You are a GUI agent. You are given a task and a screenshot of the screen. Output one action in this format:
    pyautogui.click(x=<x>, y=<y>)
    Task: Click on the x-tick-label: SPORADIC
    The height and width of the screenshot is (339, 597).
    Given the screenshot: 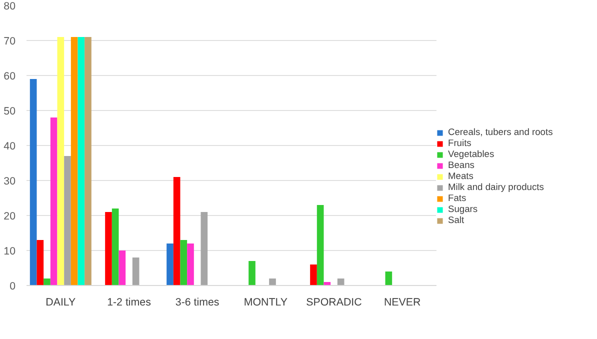 What is the action you would take?
    pyautogui.click(x=334, y=302)
    